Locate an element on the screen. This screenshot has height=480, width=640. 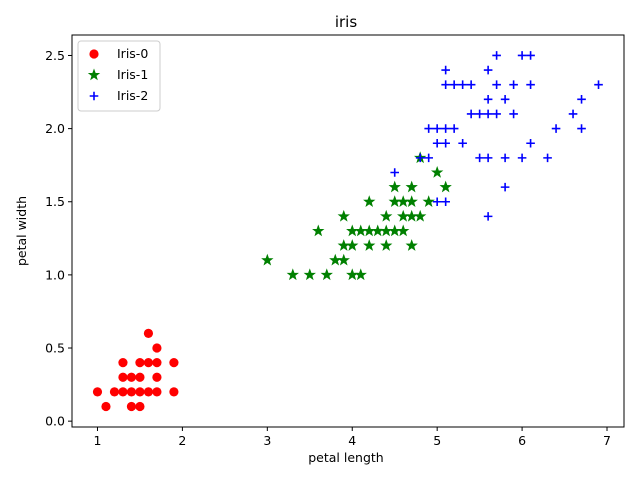
x-tick-label: 7 is located at coordinates (607, 440).